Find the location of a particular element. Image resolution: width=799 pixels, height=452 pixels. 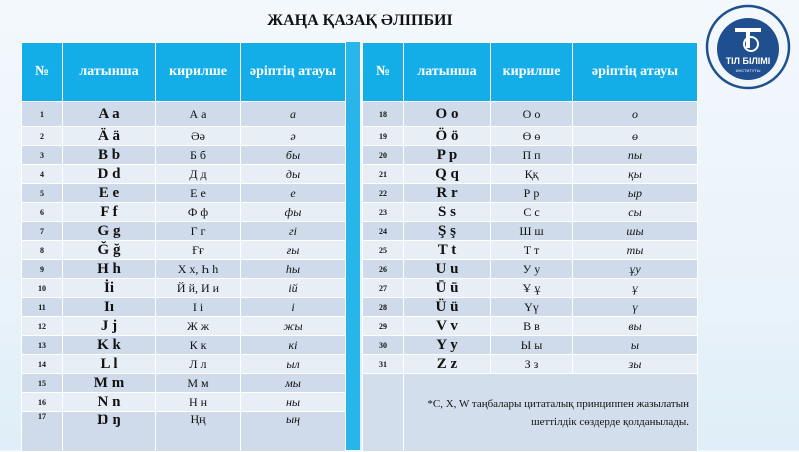

row-number: 1 is located at coordinates (42, 114).